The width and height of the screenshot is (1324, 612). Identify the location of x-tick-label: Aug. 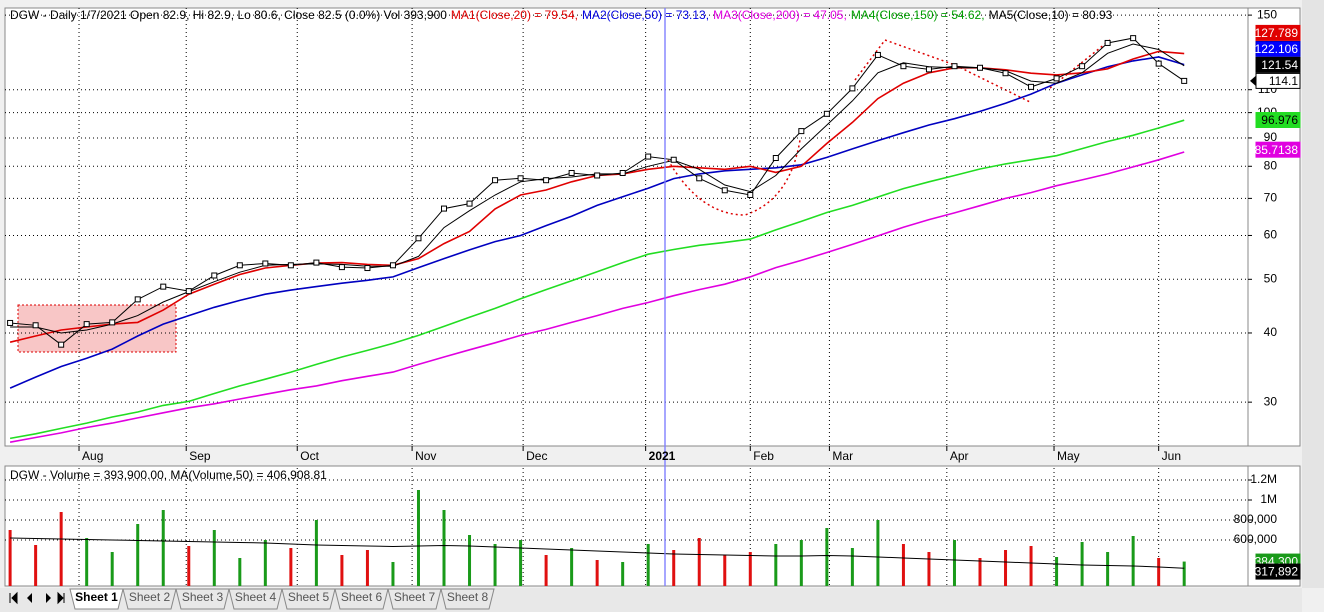
(92, 456).